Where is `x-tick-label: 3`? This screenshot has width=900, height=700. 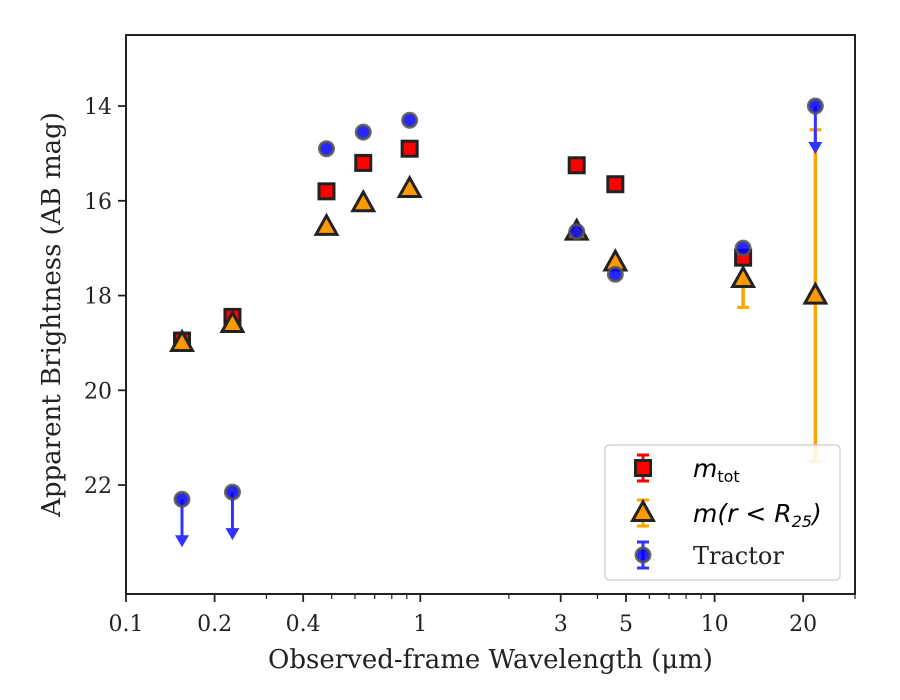 x-tick-label: 3 is located at coordinates (561, 624).